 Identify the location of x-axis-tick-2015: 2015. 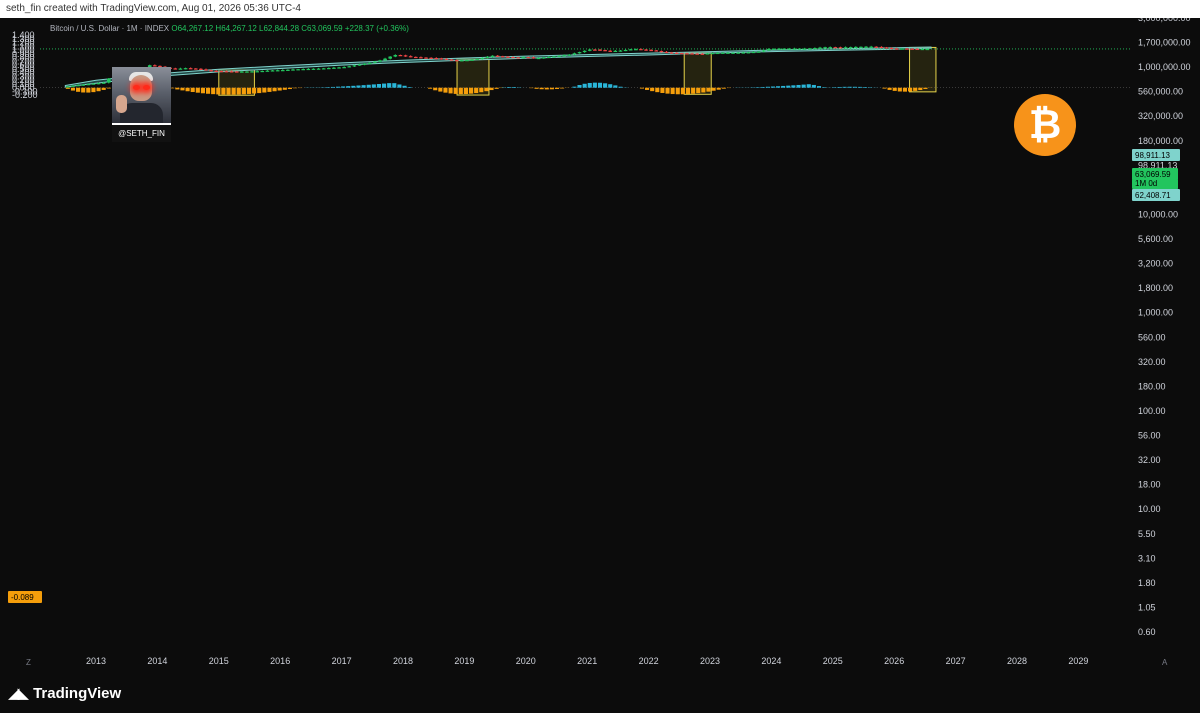
(219, 661).